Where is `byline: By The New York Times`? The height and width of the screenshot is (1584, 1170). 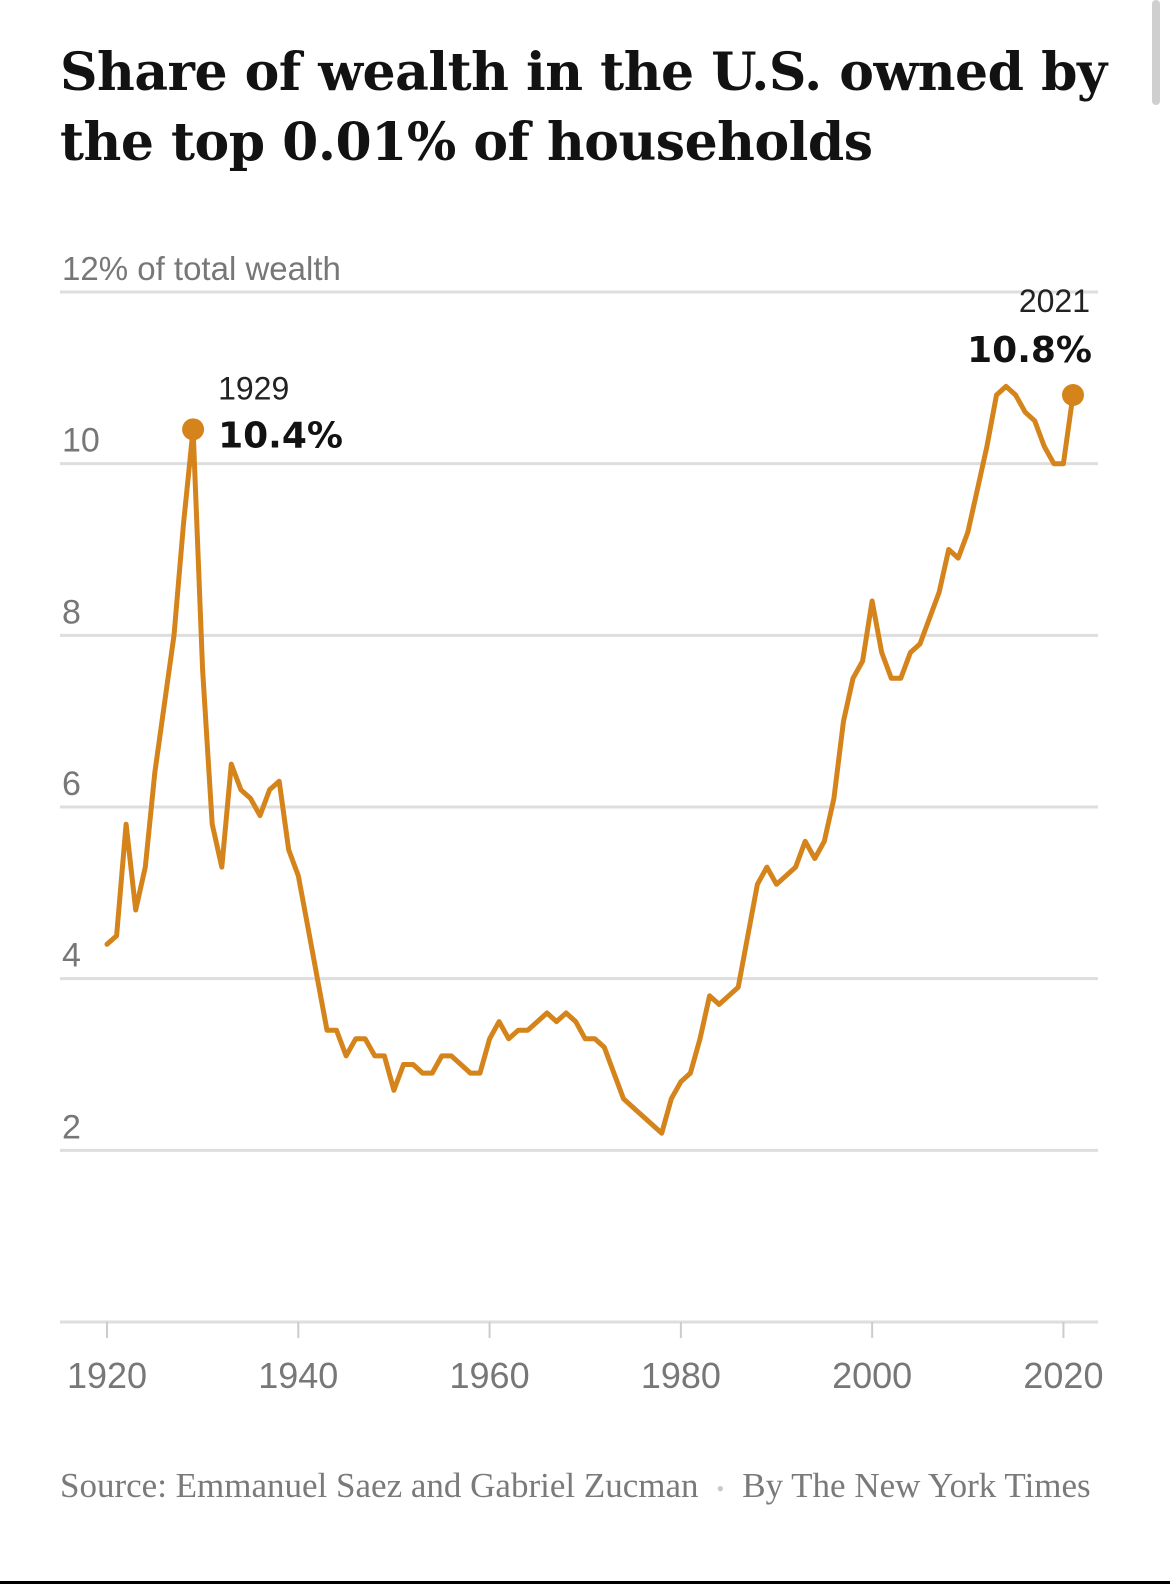
byline: By The New York Times is located at coordinates (916, 1485).